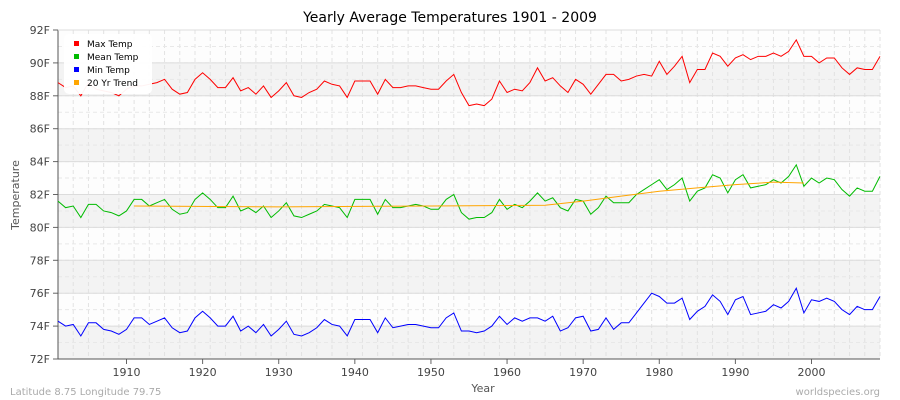 The width and height of the screenshot is (900, 400). I want to click on 20-yr-trend-line, so click(469, 194).